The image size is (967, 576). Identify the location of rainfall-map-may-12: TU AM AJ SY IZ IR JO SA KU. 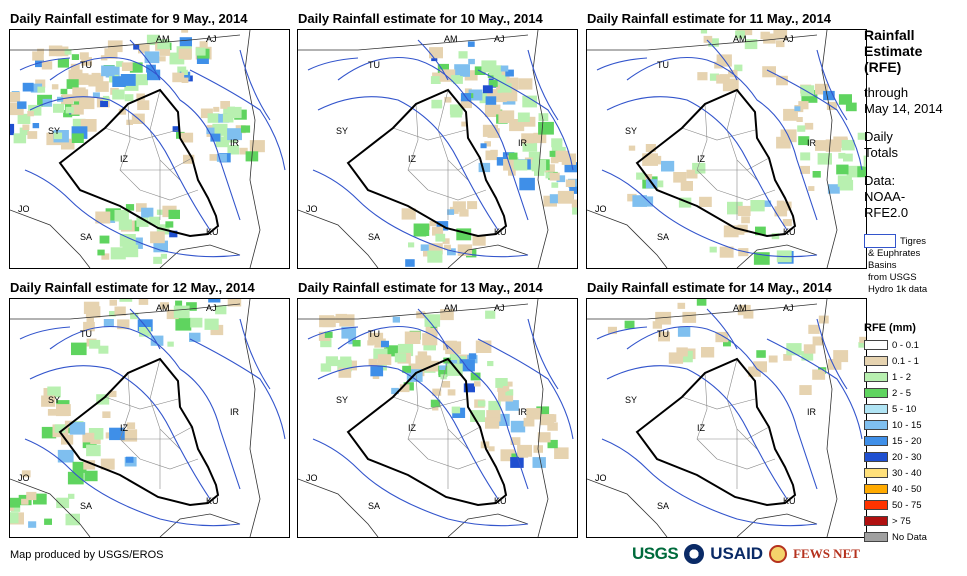
(149, 418).